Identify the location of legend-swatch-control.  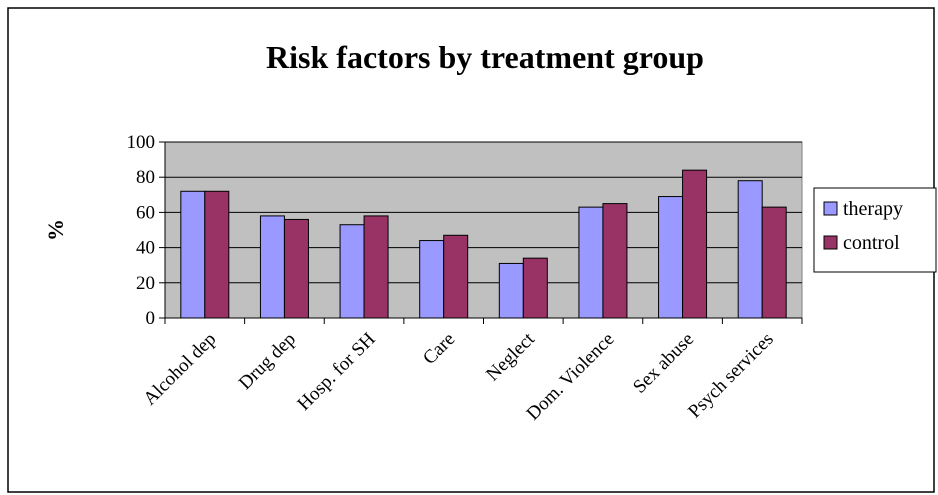
(830, 242).